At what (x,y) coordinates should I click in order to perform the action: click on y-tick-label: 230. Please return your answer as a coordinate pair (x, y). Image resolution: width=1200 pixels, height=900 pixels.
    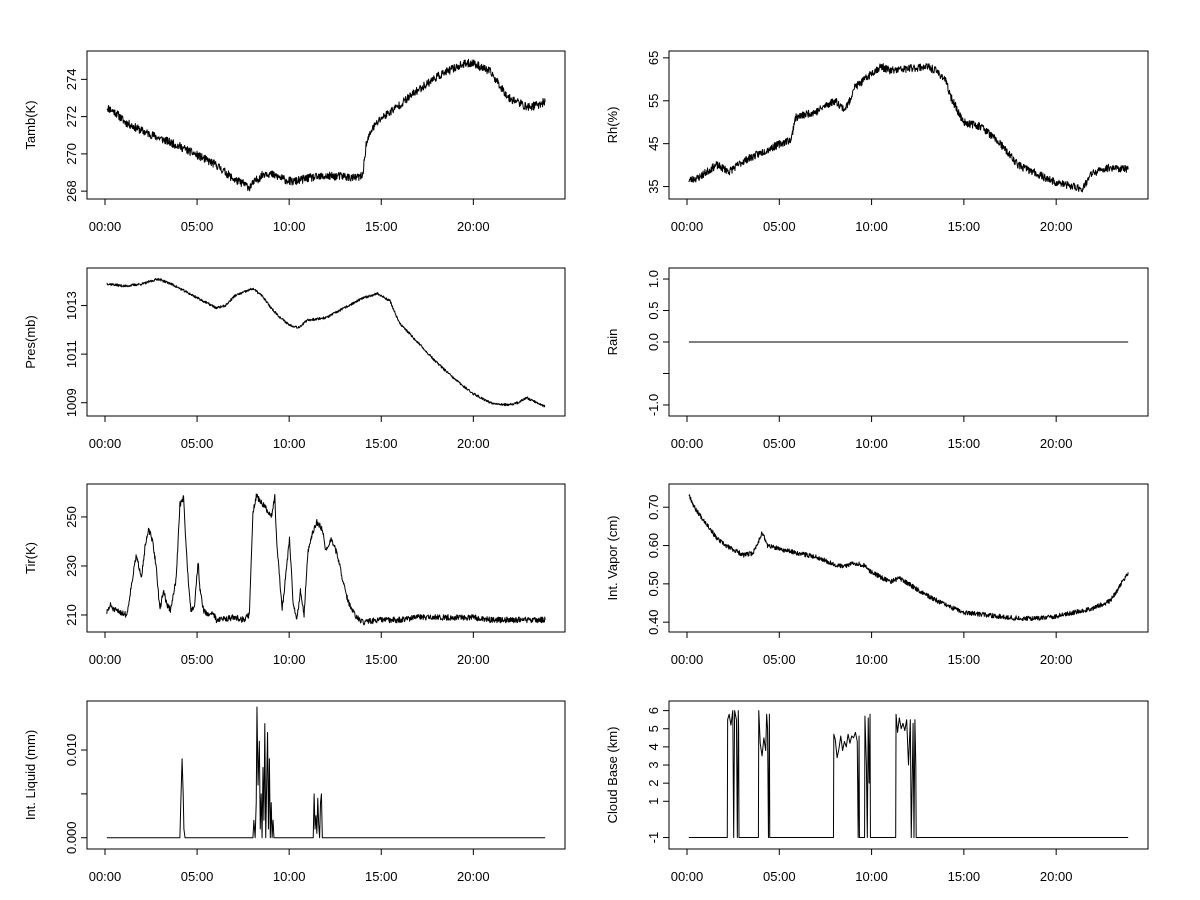
    Looking at the image, I should click on (71, 566).